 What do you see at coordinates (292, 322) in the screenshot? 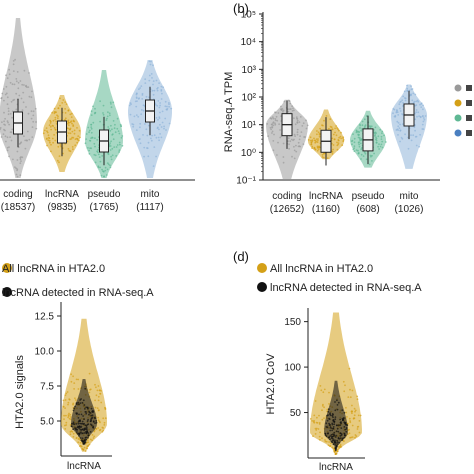
I see `panel-d-y-tick-label: 150` at bounding box center [292, 322].